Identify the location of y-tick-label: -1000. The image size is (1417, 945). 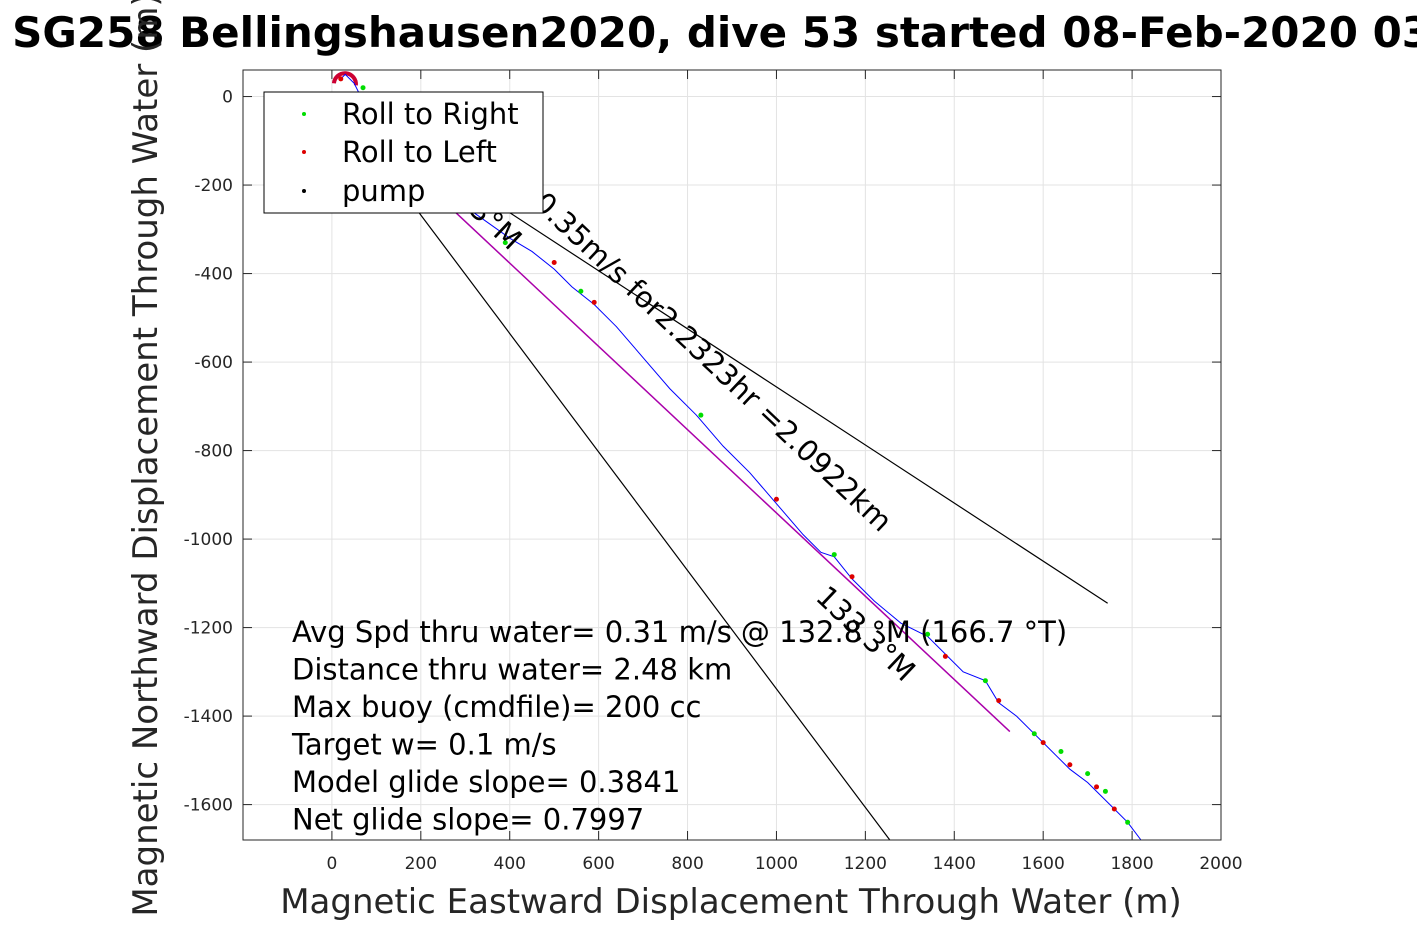
(208, 540).